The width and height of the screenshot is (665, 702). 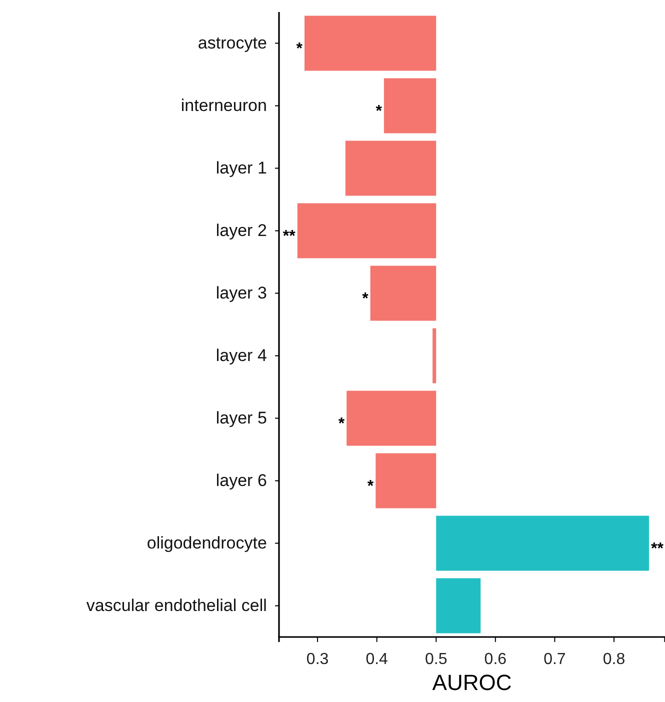 I want to click on y-tick-label: layer 5, so click(x=241, y=418).